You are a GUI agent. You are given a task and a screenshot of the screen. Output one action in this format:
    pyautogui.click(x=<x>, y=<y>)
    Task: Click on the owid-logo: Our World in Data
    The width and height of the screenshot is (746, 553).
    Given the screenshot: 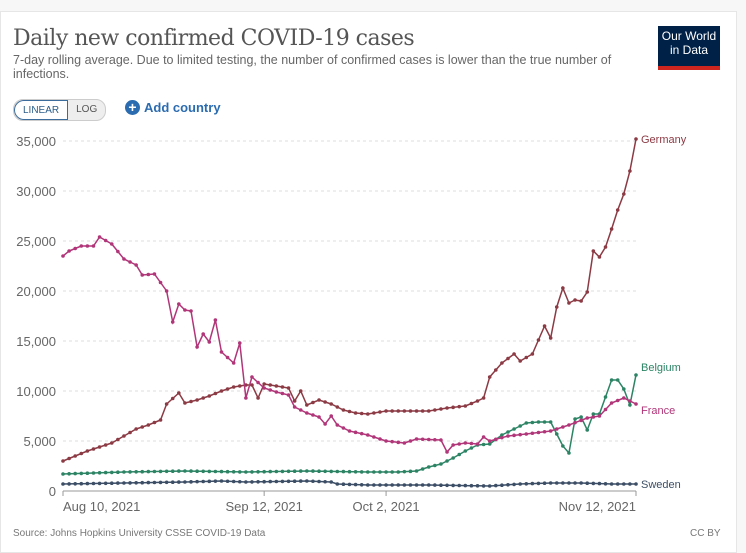 What is the action you would take?
    pyautogui.click(x=689, y=48)
    